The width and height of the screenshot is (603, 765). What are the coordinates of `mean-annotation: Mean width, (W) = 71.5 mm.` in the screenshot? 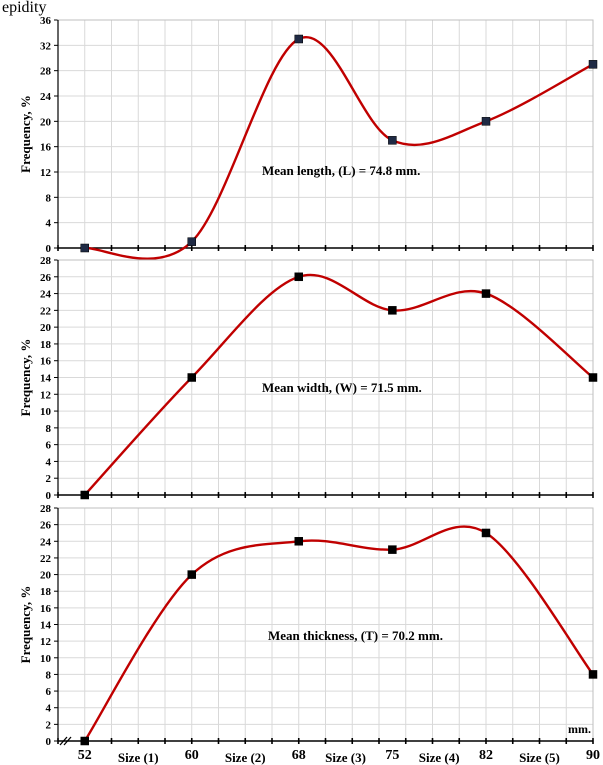 It's located at (342, 387).